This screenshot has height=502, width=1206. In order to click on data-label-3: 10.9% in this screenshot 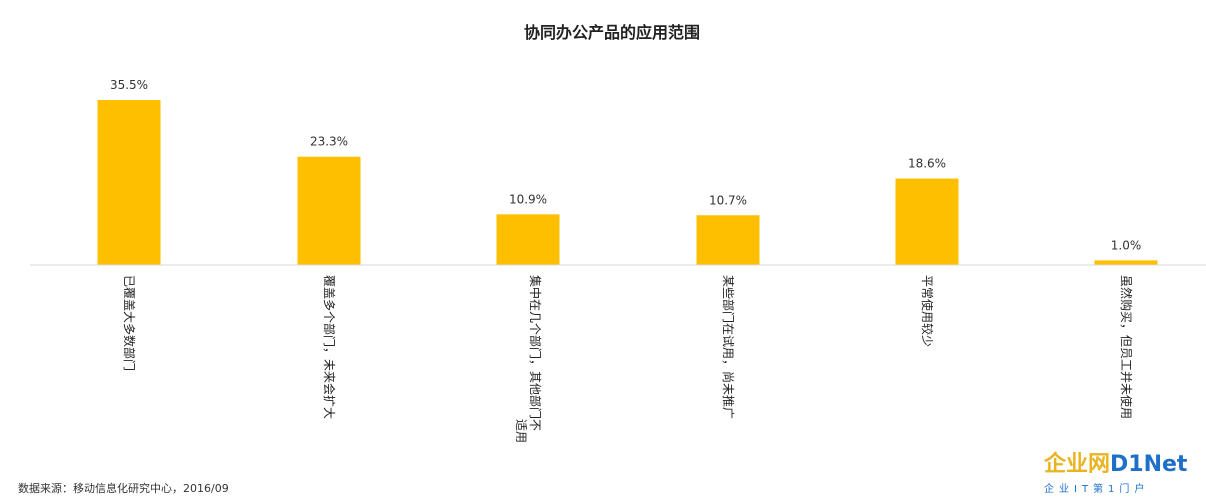, I will do `click(528, 199)`.